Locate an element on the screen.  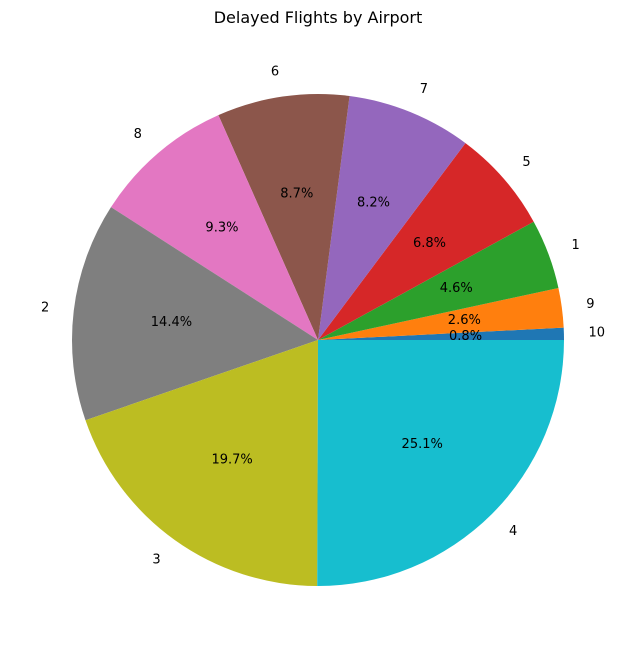
category-label-5: 5 is located at coordinates (526, 162).